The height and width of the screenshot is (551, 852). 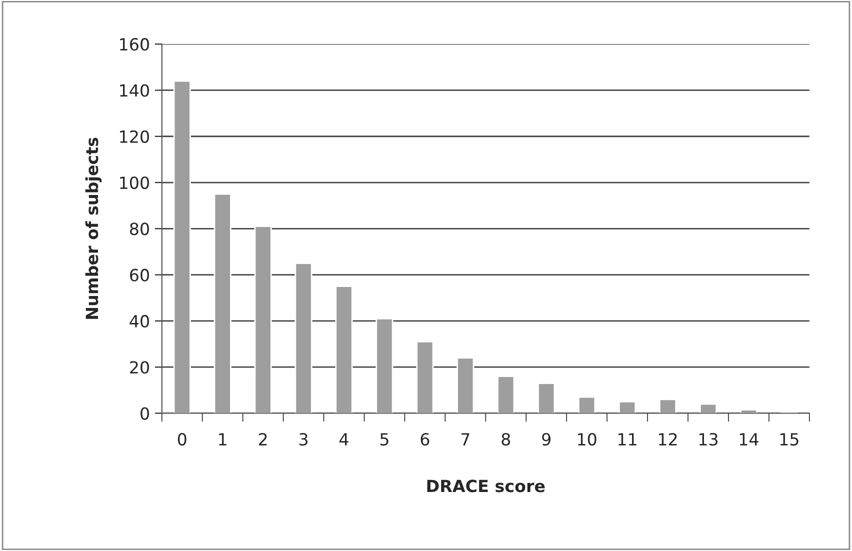 I want to click on x-tick-label: 3, so click(x=303, y=439).